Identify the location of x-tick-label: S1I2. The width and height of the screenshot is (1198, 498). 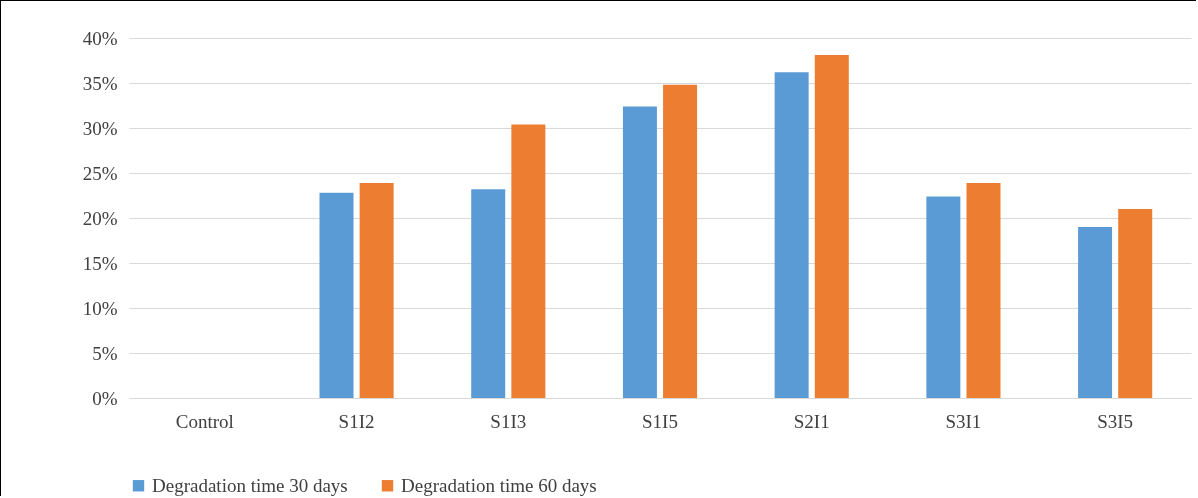
(356, 421).